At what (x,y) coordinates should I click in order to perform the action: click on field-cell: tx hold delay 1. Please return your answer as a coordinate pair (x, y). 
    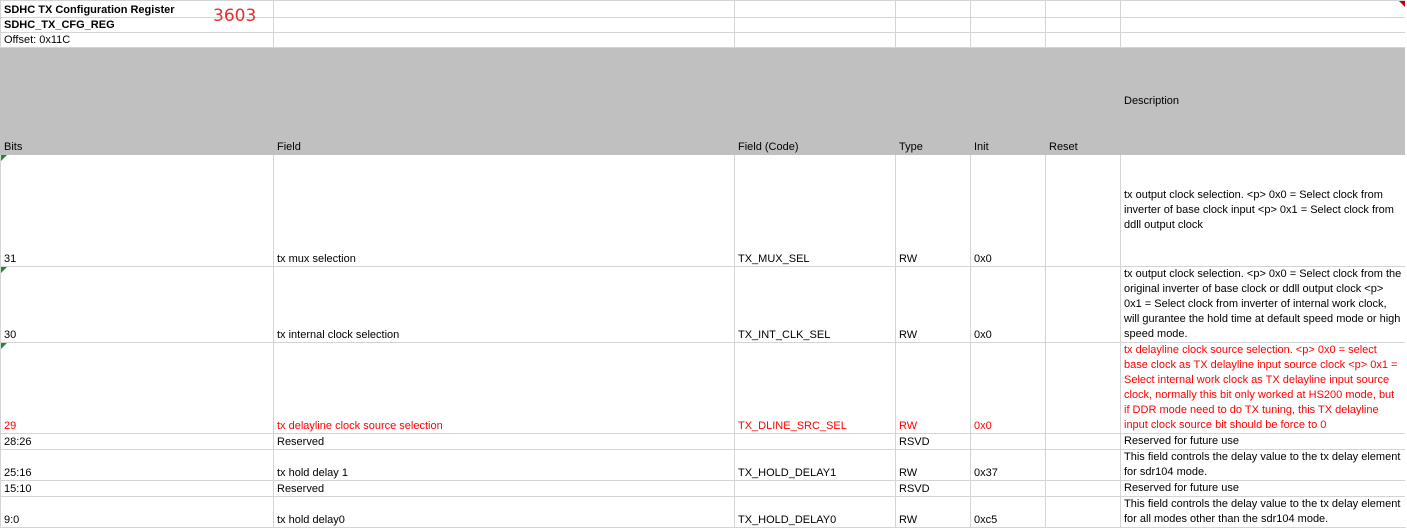
    Looking at the image, I should click on (504, 465).